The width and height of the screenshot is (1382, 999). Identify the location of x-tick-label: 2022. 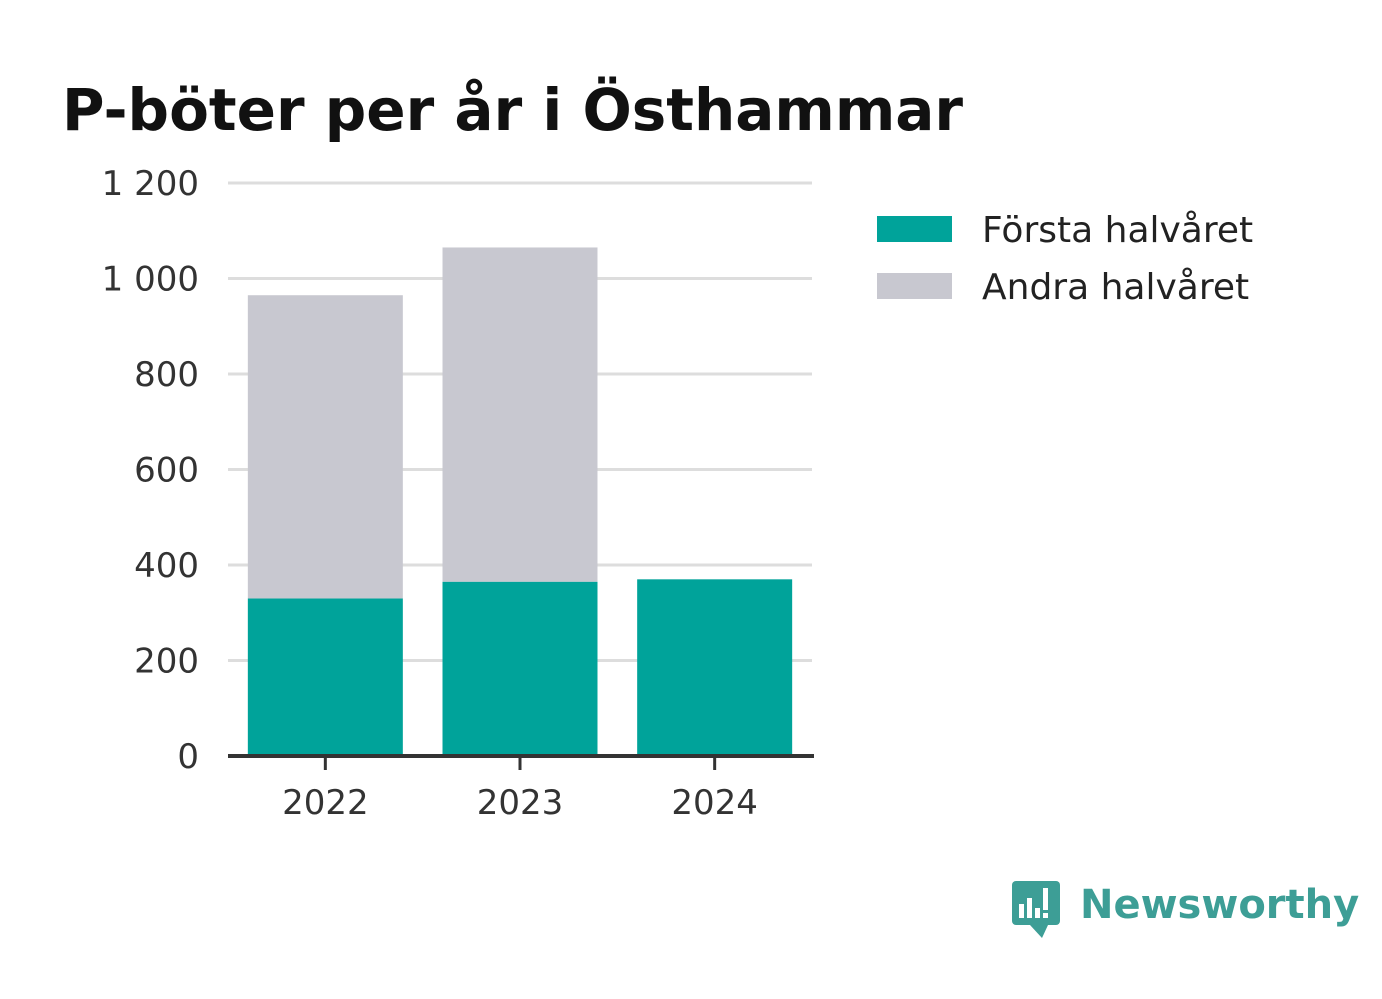
(325, 803).